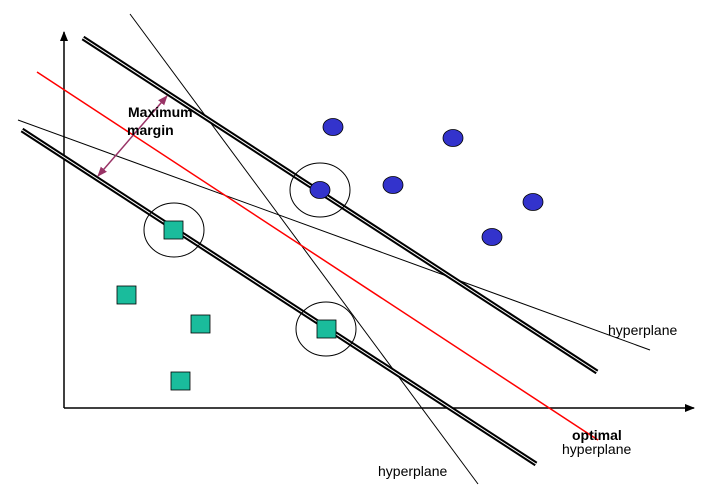  I want to click on margin-arrow, so click(132, 136).